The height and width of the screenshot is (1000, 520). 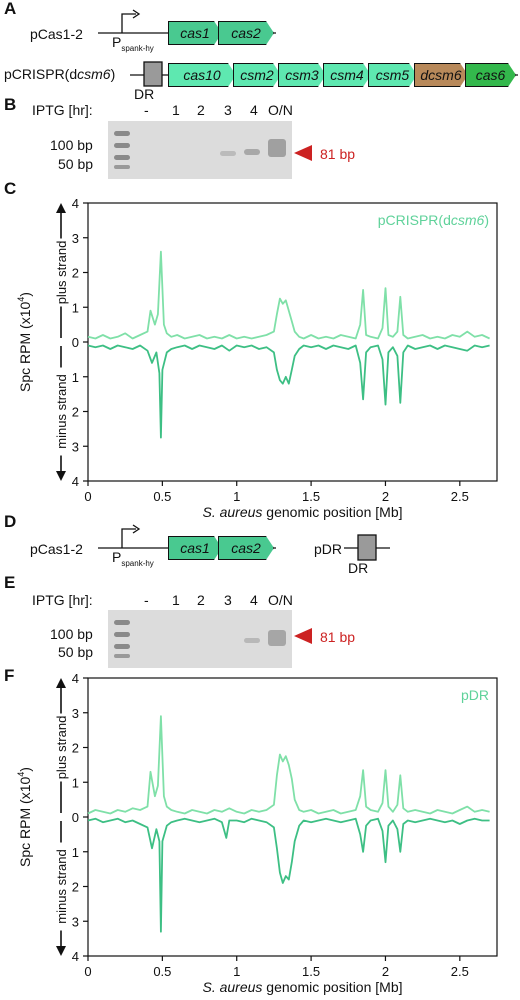 I want to click on gene-csm4: csm4, so click(x=347, y=75).